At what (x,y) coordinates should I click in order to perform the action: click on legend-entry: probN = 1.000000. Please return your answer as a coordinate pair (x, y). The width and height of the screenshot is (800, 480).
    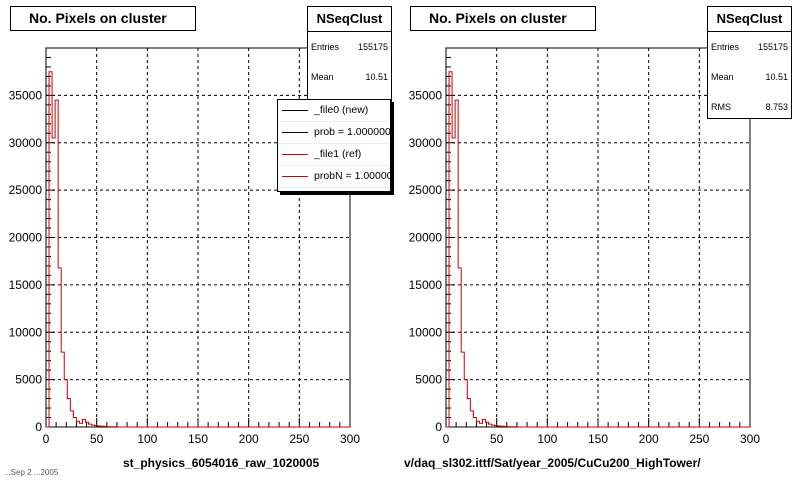
    Looking at the image, I should click on (334, 177).